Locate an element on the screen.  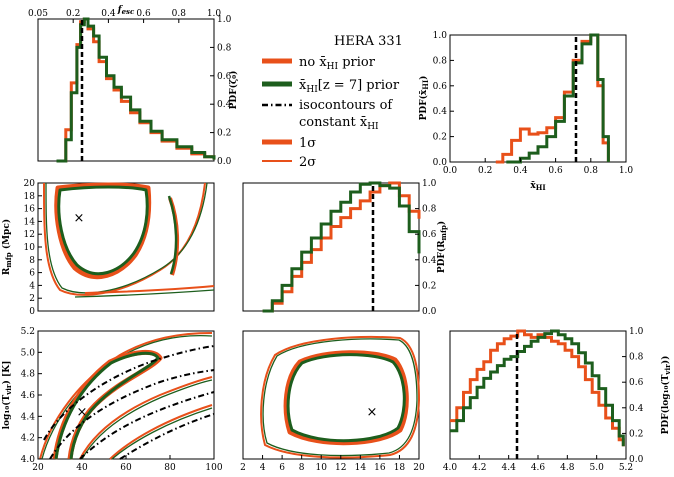
contours-tvir-rmfp is located at coordinates (340, 397).